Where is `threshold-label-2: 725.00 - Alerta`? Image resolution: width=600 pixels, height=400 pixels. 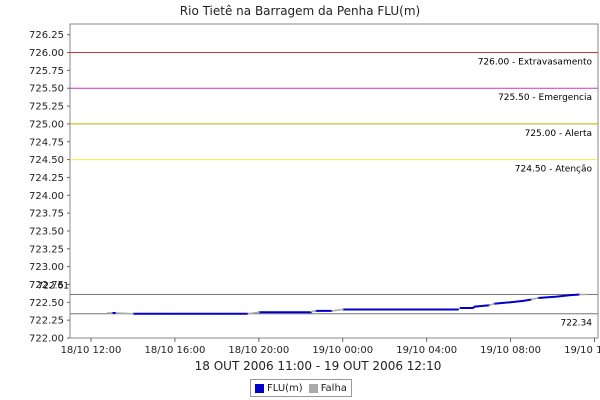
threshold-label-2: 725.00 - Alerta is located at coordinates (558, 134).